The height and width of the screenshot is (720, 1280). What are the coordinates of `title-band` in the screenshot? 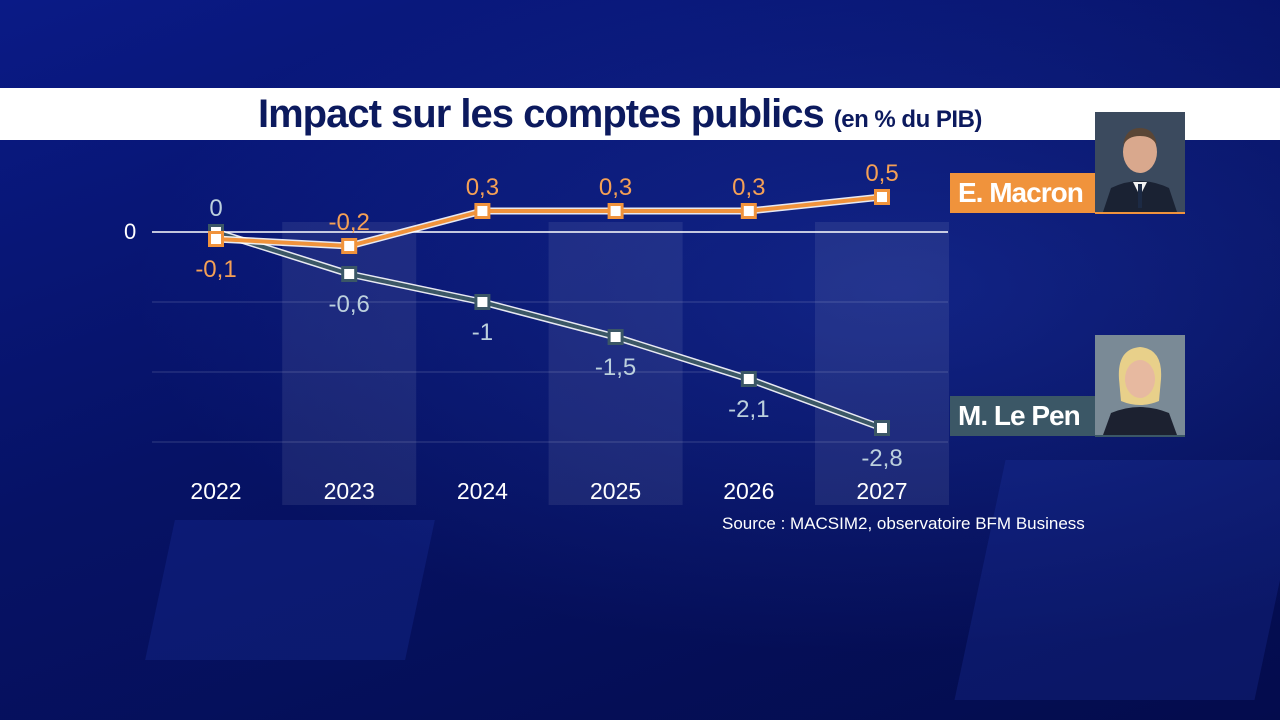 It's located at (640, 114).